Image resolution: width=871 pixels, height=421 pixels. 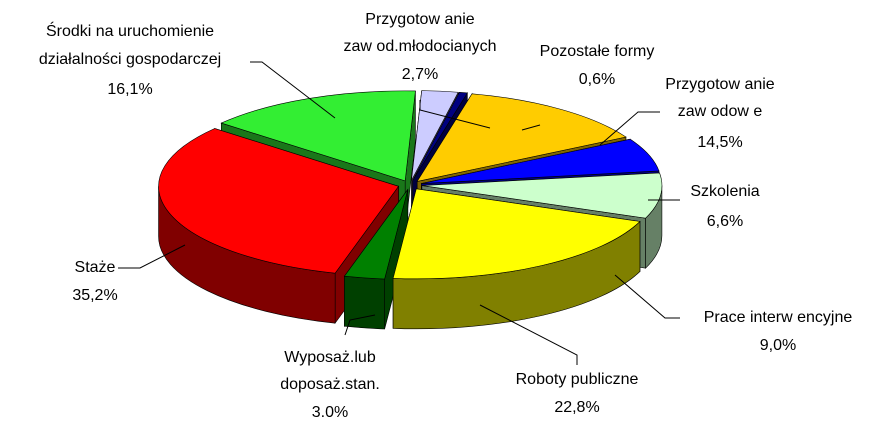 I want to click on slice-label: Roboty publiczne, so click(x=577, y=379).